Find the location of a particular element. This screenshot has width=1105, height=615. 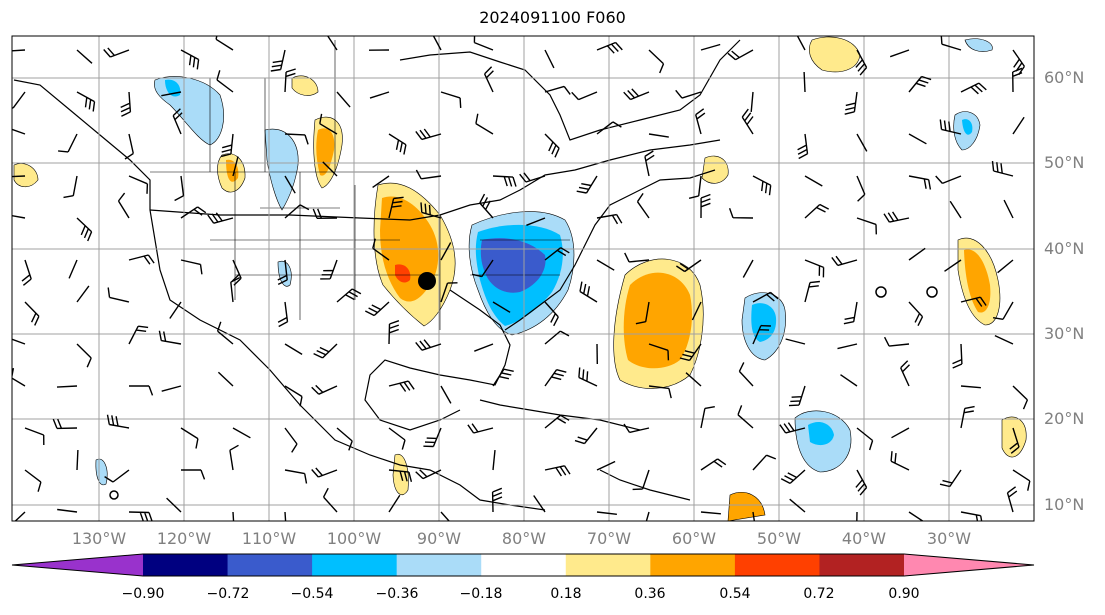

lon-label: 50°W is located at coordinates (779, 538).